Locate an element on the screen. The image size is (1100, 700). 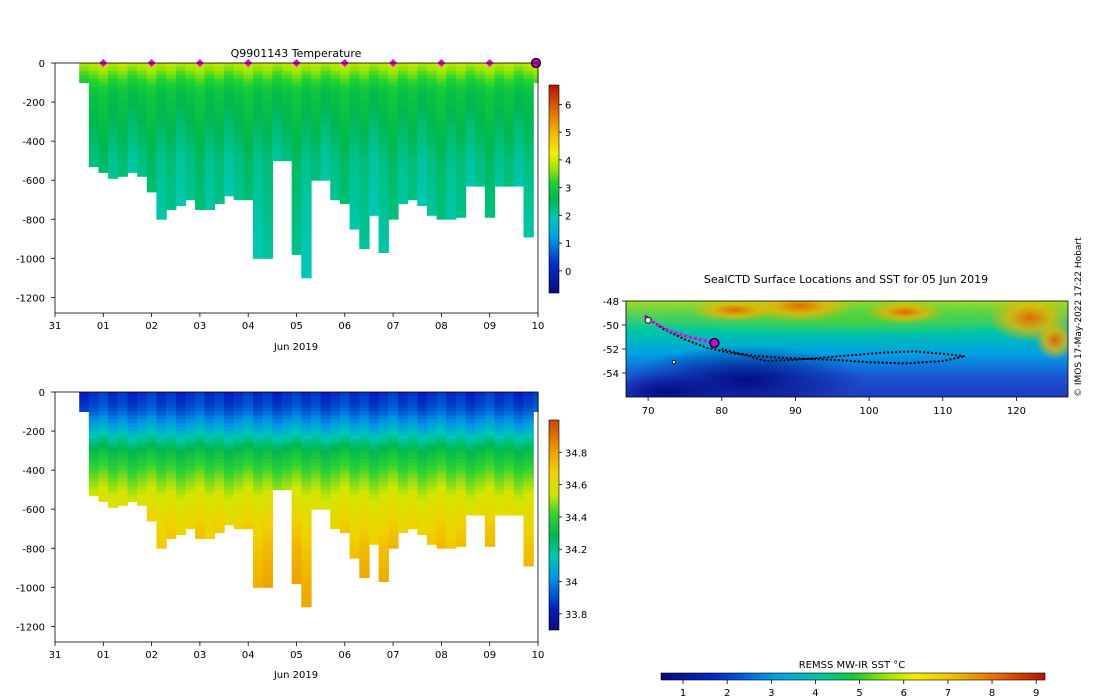
salinity-x-tick-label: 03 is located at coordinates (200, 655).